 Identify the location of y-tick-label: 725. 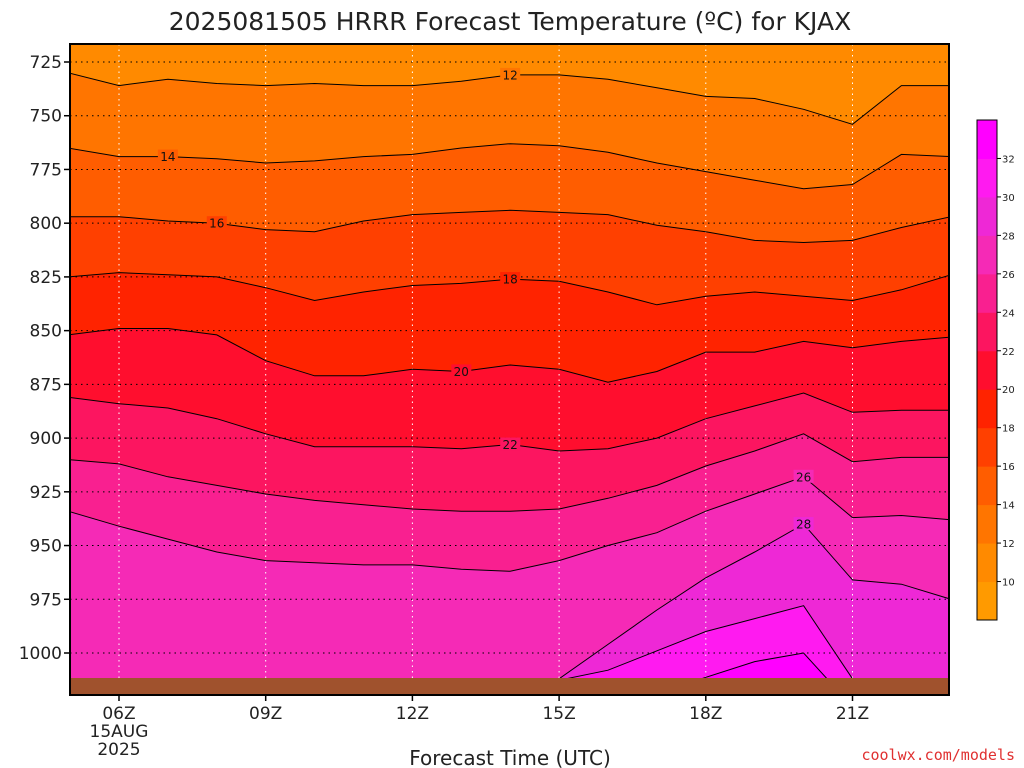
(46, 63).